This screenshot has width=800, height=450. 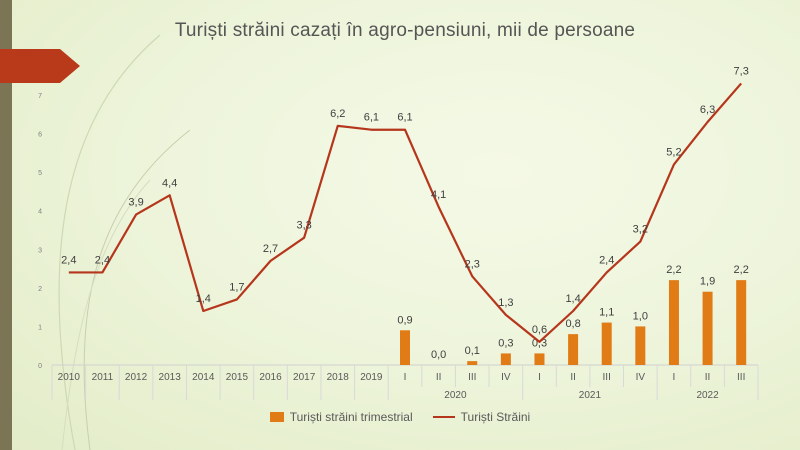 What do you see at coordinates (40, 96) in the screenshot?
I see `y-tick-label: 7` at bounding box center [40, 96].